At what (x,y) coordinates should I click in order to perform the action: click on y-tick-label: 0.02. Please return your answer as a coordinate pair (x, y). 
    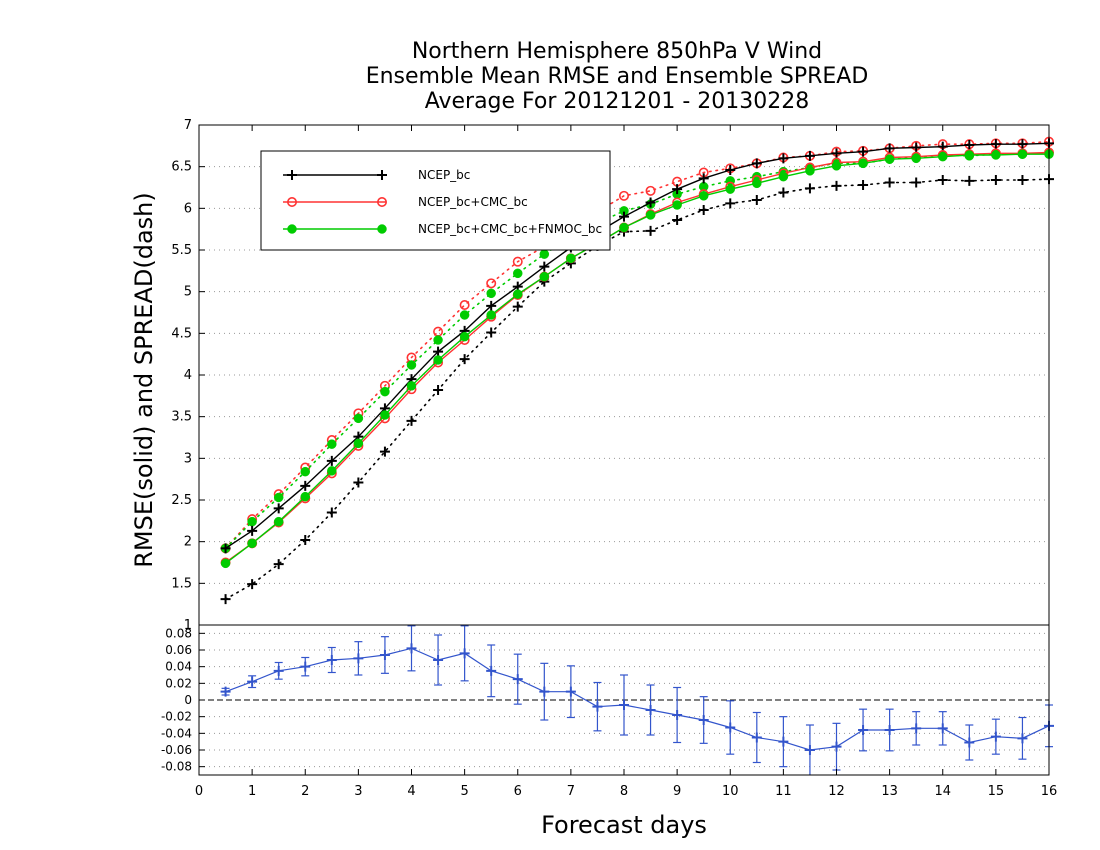
    Looking at the image, I should click on (178, 683).